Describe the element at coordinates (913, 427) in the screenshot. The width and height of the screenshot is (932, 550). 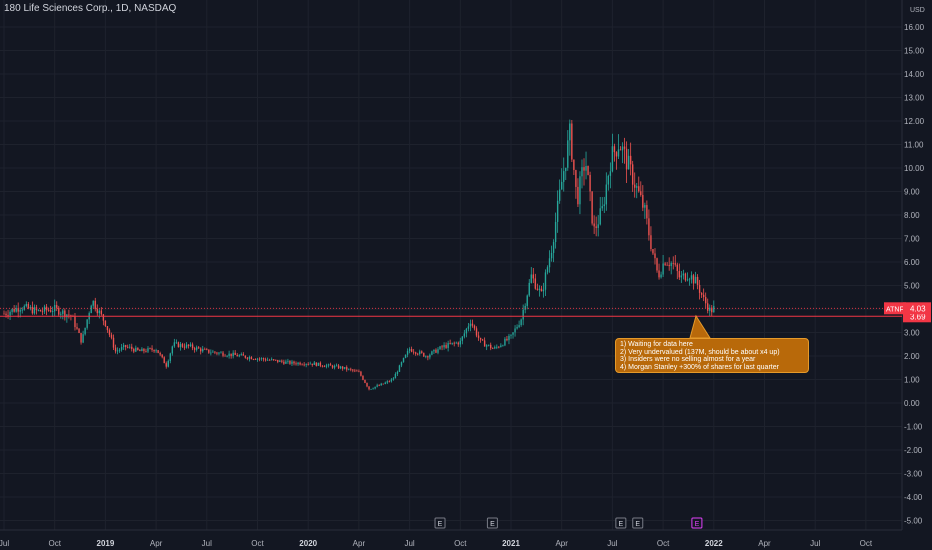
I see `price-axis-label: -1.00` at that location.